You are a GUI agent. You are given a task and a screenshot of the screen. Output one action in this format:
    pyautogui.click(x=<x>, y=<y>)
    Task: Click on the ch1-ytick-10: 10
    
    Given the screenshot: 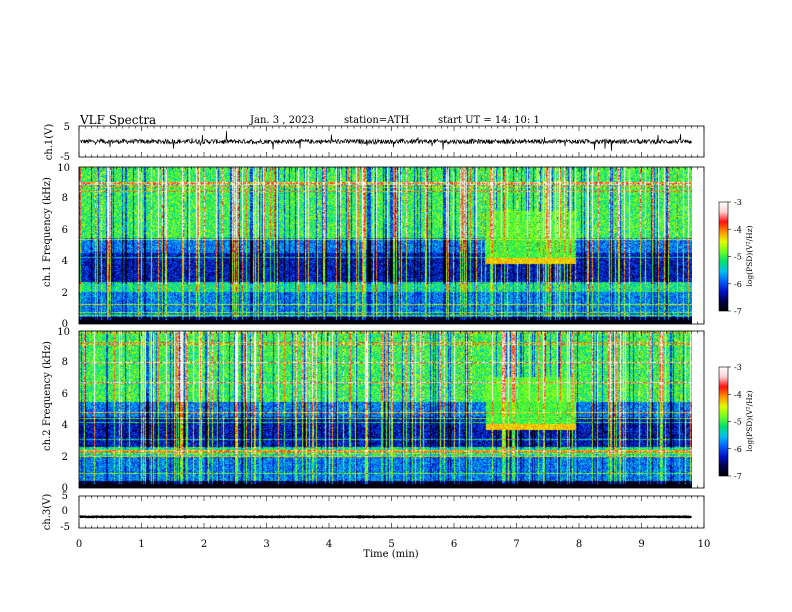 What is the action you would take?
    pyautogui.click(x=63, y=168)
    